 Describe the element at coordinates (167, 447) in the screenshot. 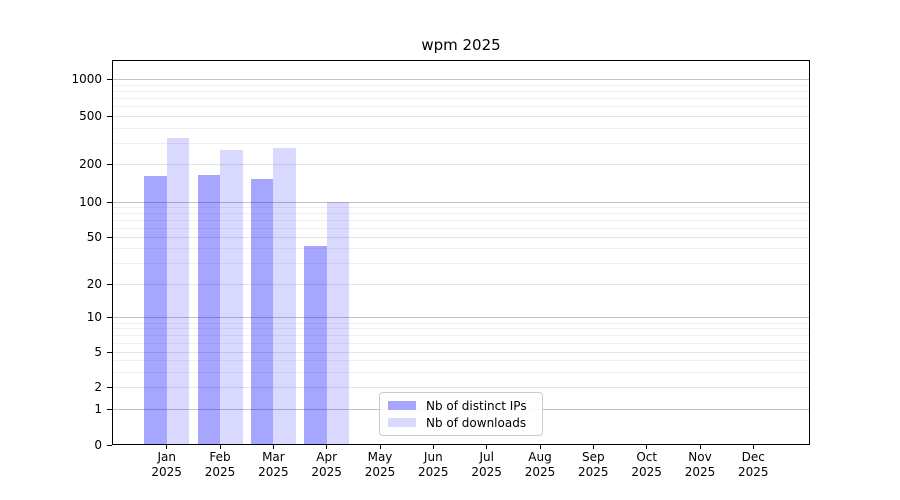

I see `x-tick-mark-jan` at that location.